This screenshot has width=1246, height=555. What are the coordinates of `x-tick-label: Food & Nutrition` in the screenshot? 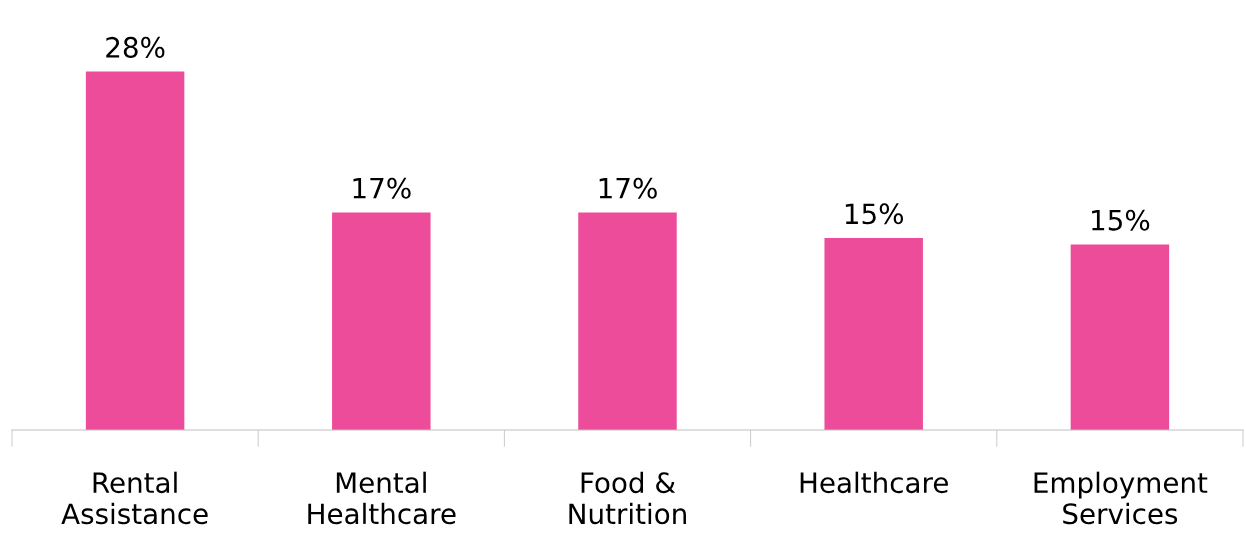 It's located at (627, 498).